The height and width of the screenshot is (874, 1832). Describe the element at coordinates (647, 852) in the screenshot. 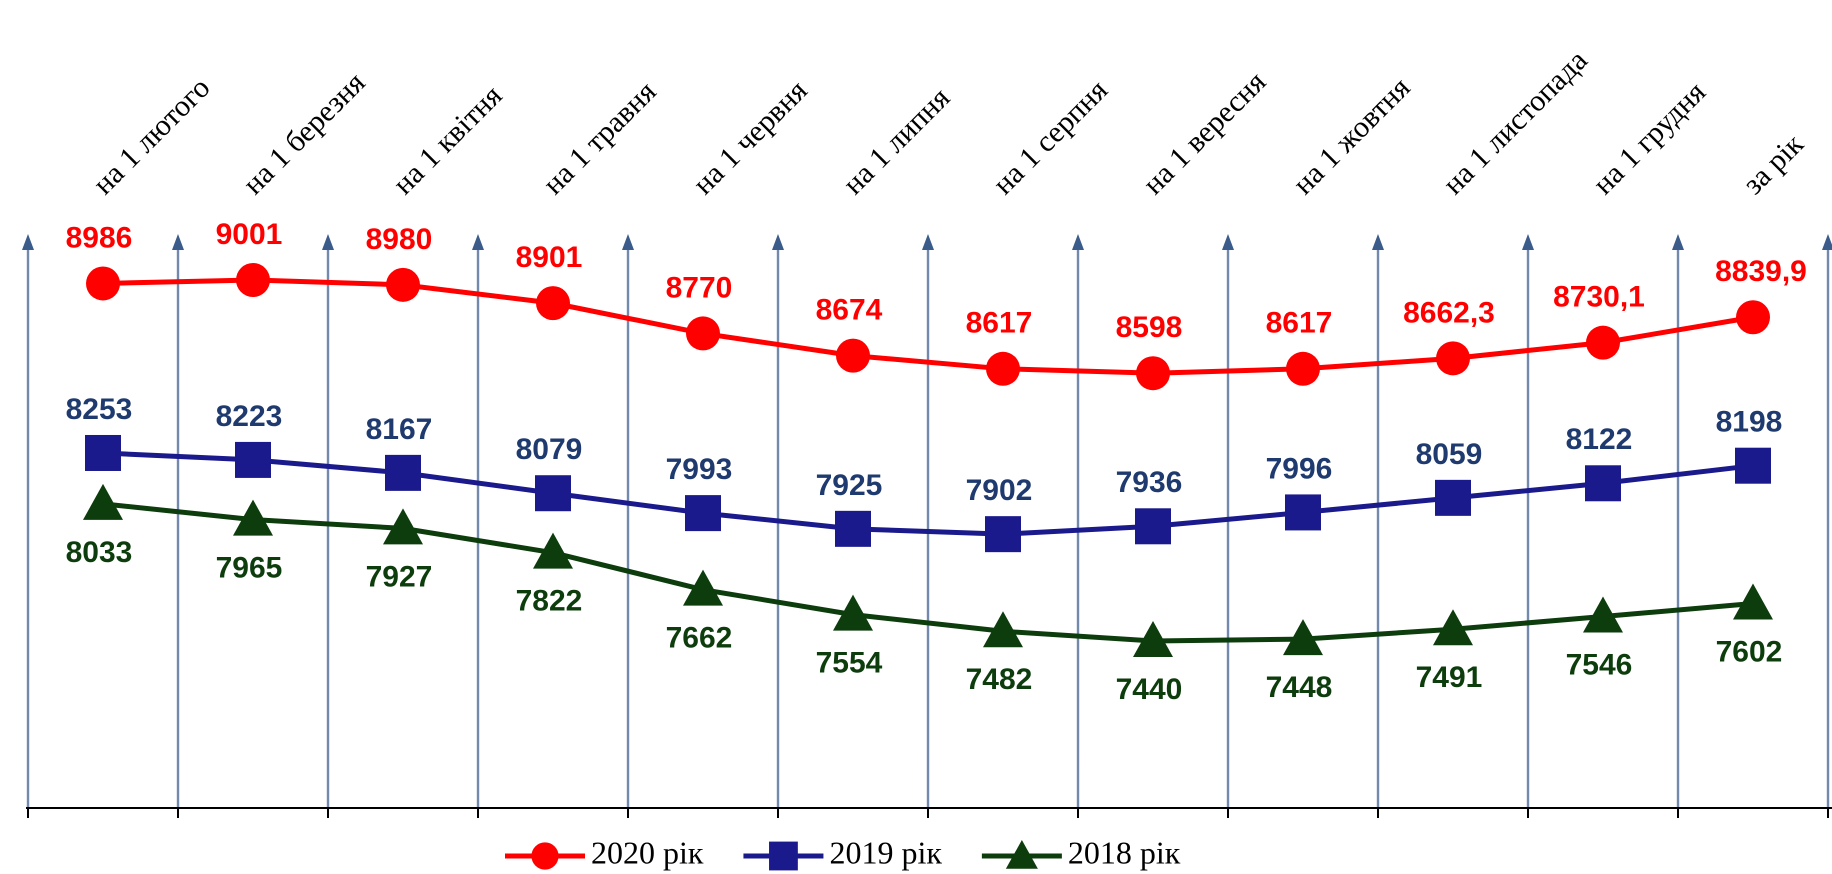

I see `legend-label: 2020 рік` at that location.